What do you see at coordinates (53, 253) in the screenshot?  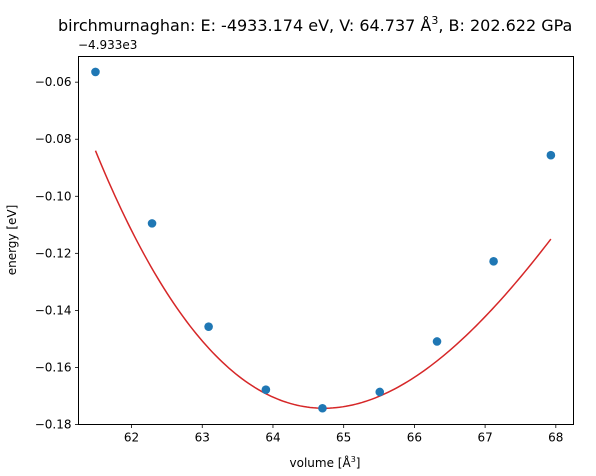 I see `y-tick-label: −0.12` at bounding box center [53, 253].